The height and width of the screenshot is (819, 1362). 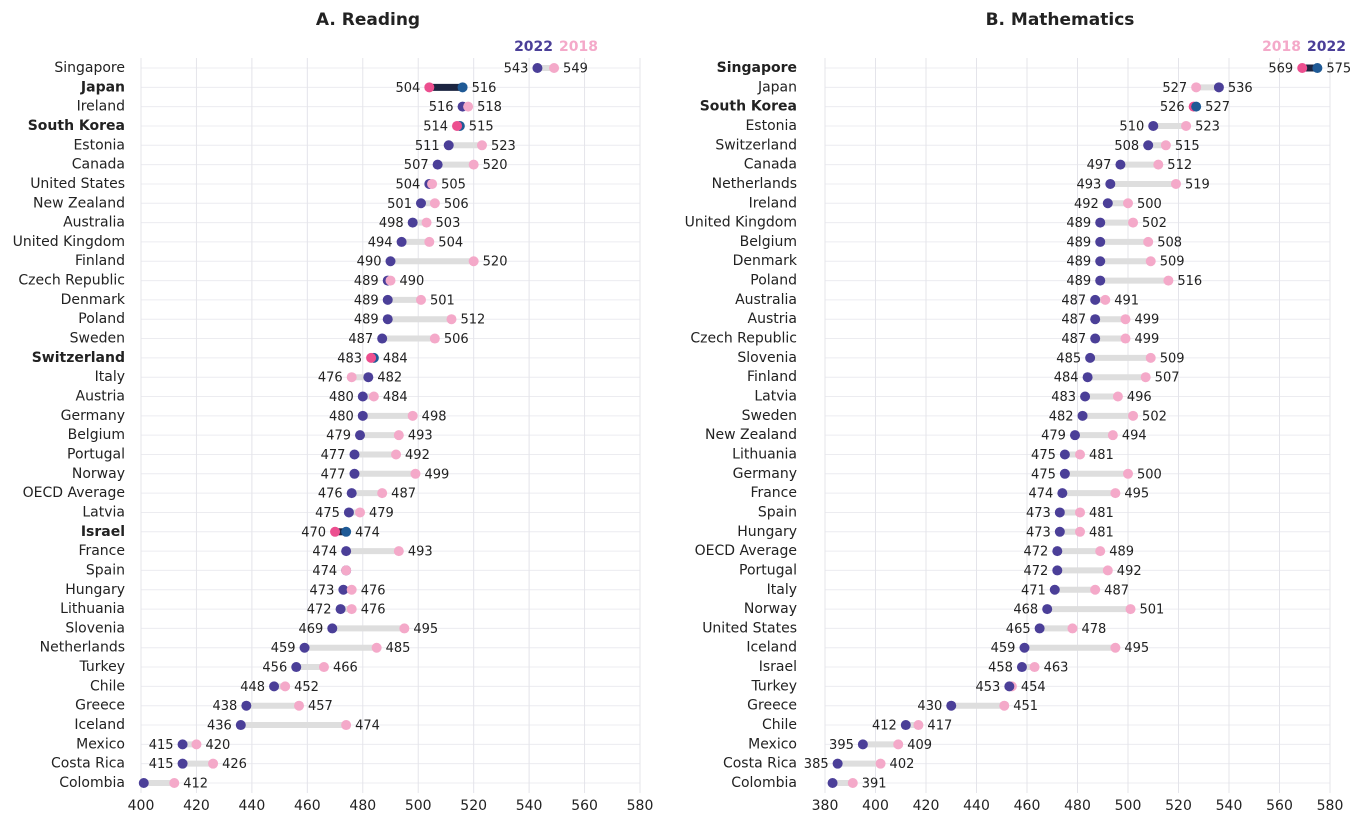 What do you see at coordinates (98, 165) in the screenshot?
I see `category-label: Canada` at bounding box center [98, 165].